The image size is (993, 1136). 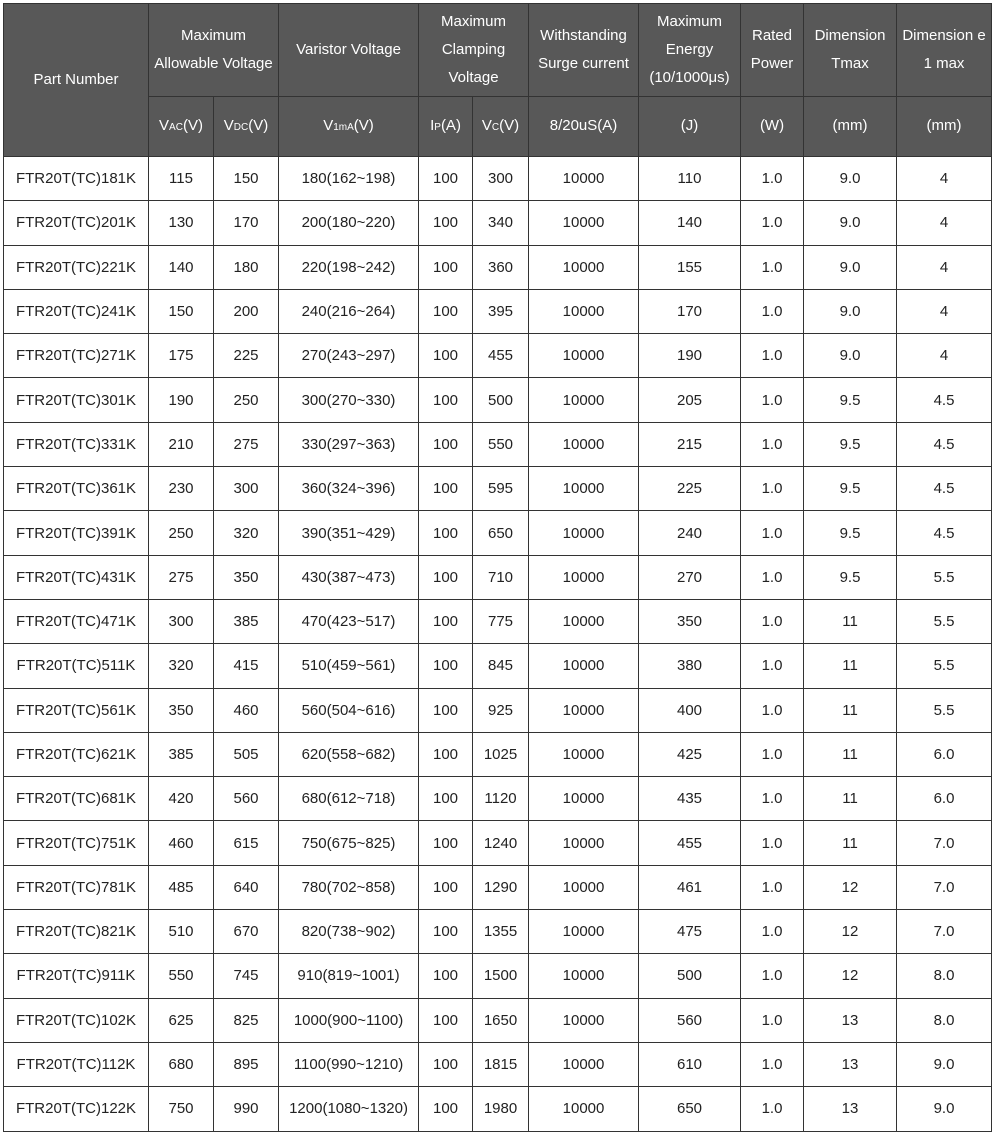 I want to click on table-cell: 350, so click(x=181, y=710).